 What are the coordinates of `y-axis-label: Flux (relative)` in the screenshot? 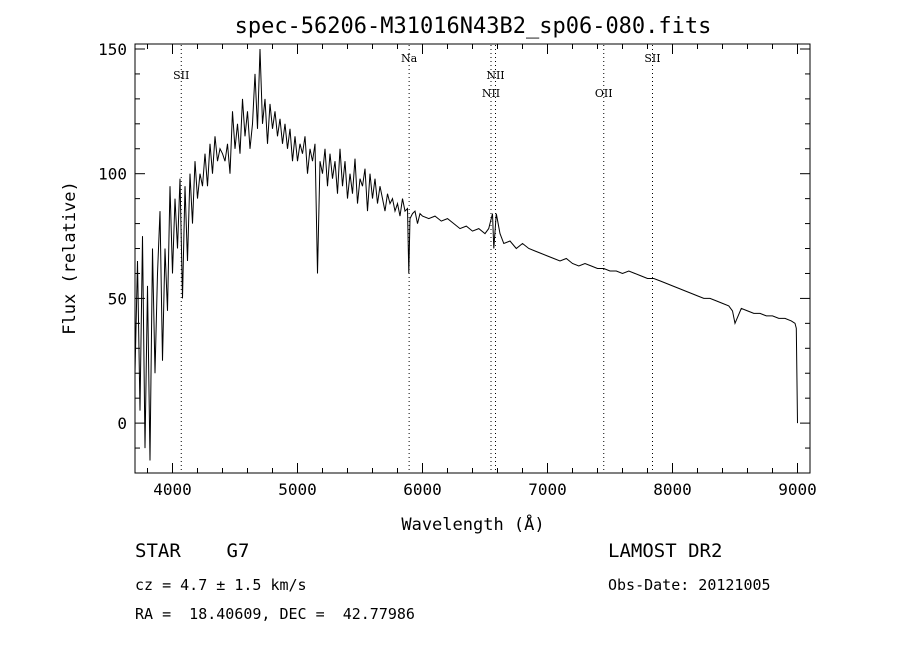 It's located at (70, 258).